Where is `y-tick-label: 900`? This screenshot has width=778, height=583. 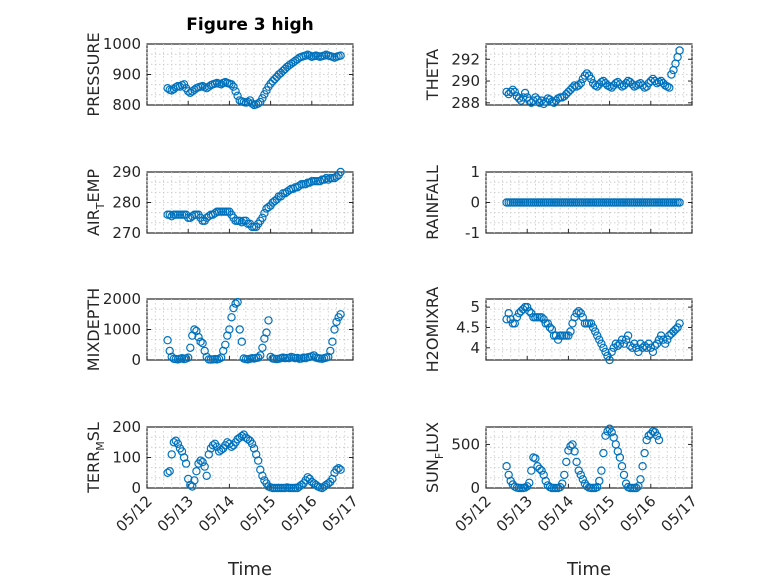 y-tick-label: 900 is located at coordinates (126, 75).